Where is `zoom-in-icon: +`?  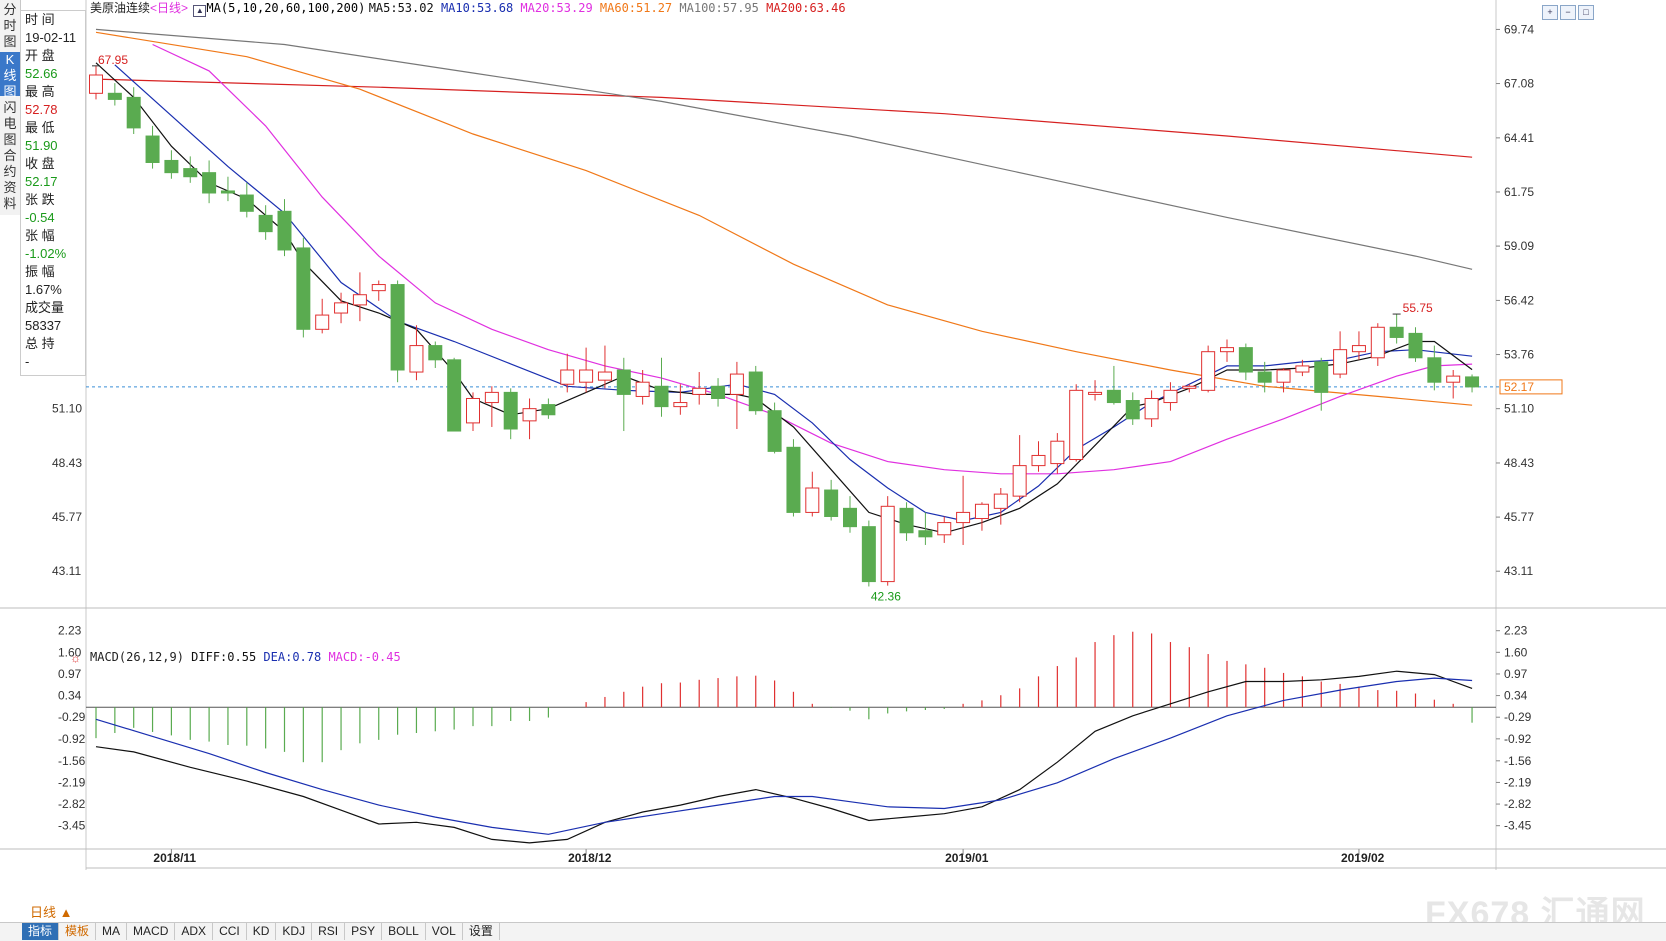 zoom-in-icon: + is located at coordinates (1550, 12).